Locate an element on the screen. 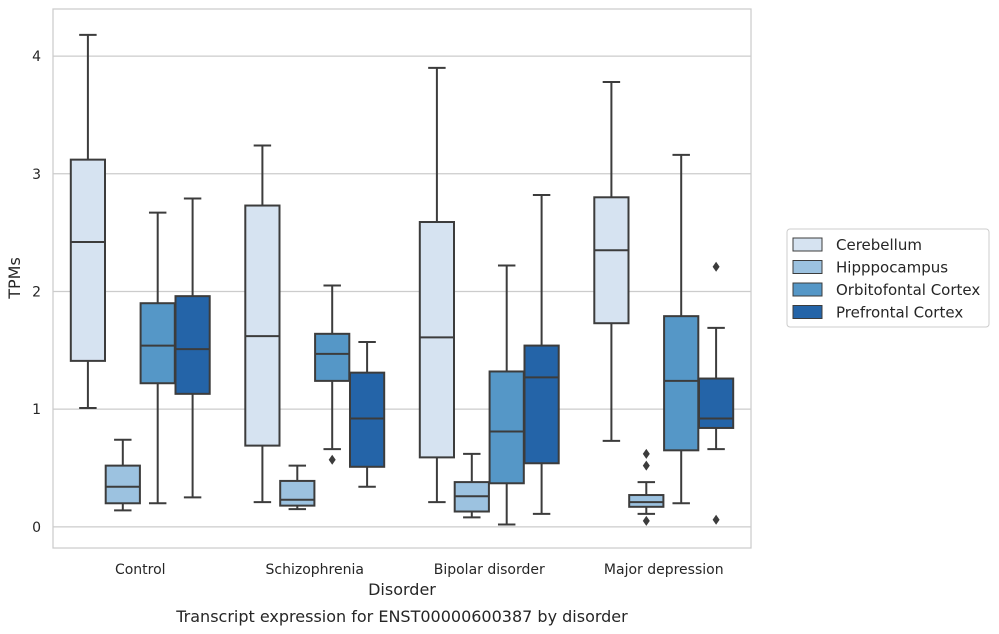 The height and width of the screenshot is (634, 999). series-group is located at coordinates (384, 482).